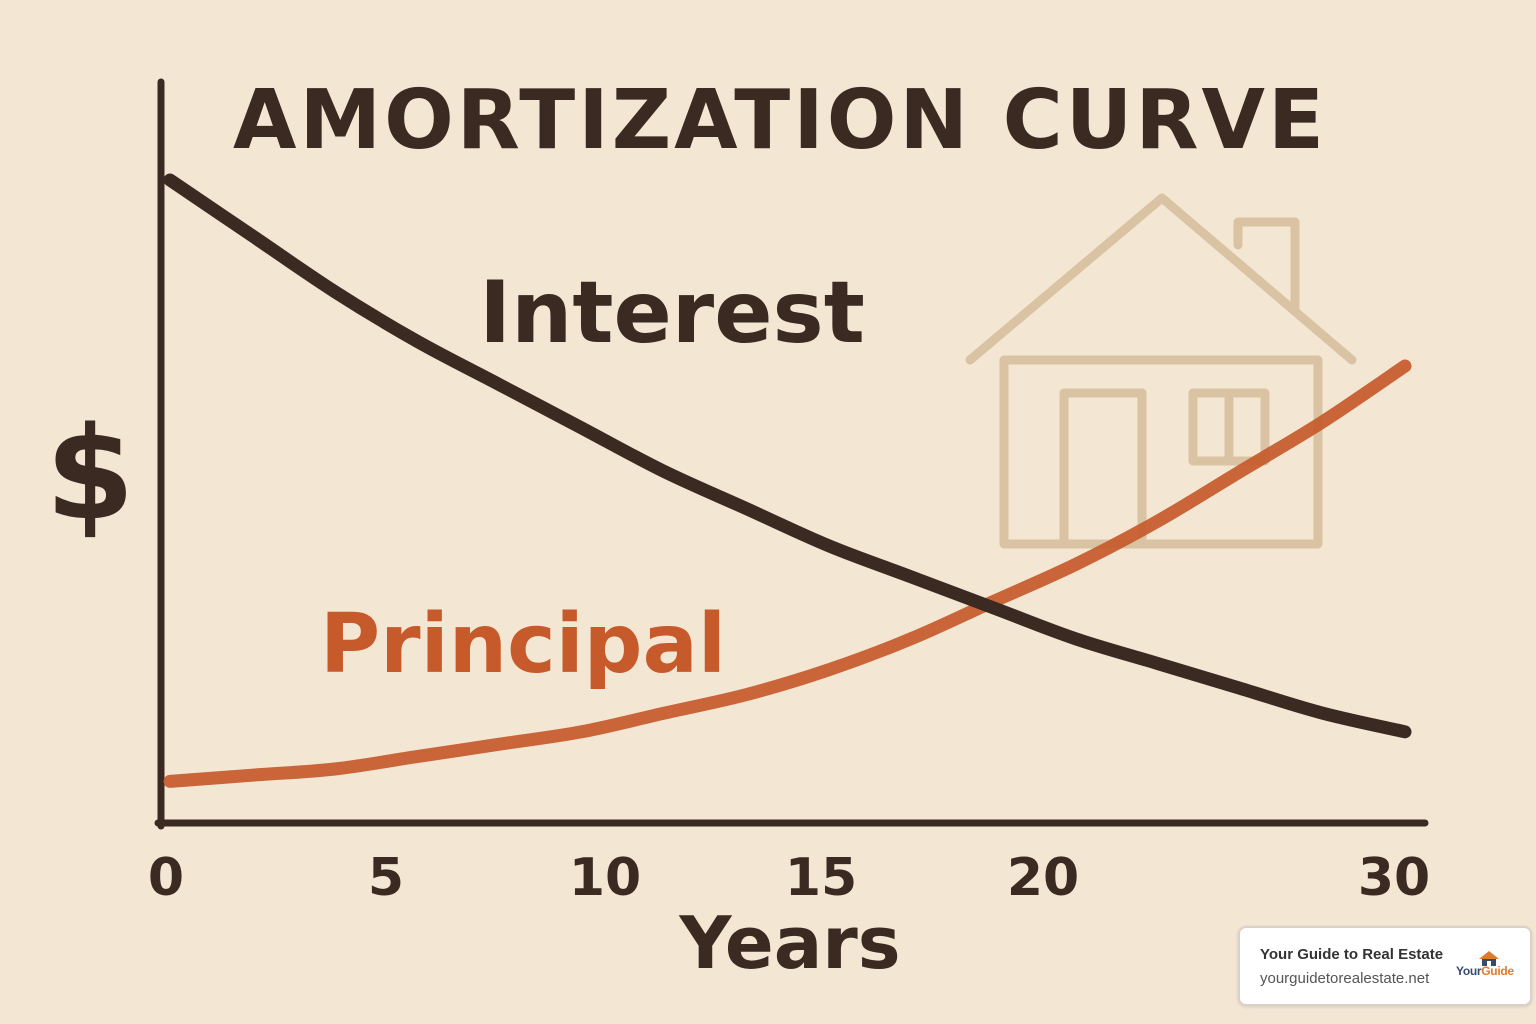 The image size is (1536, 1024). What do you see at coordinates (1345, 978) in the screenshot?
I see `brand-url: yourguidetorealestate.net` at bounding box center [1345, 978].